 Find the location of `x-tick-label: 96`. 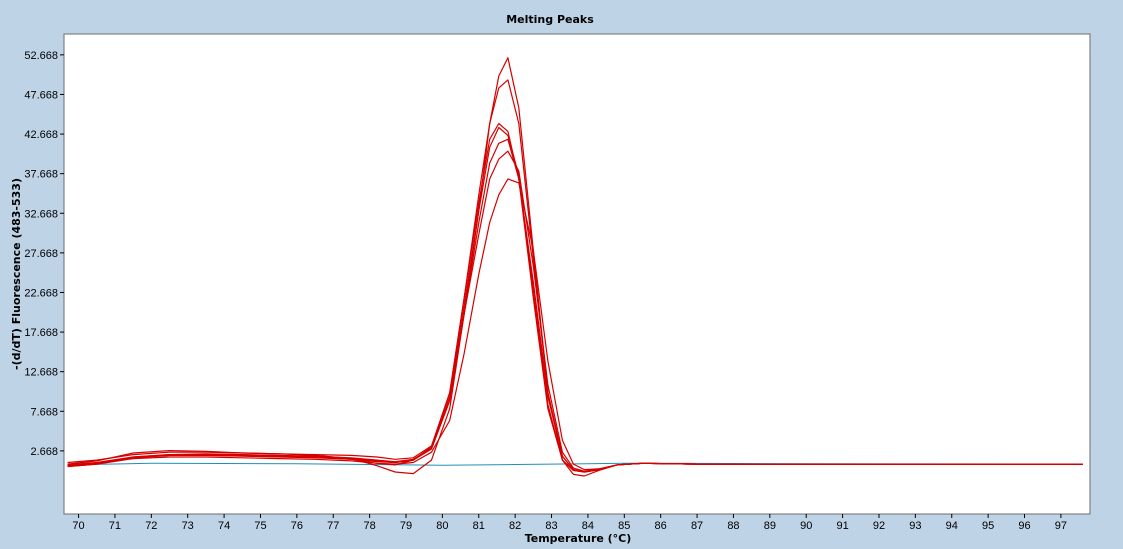

x-tick-label: 96 is located at coordinates (1024, 526).